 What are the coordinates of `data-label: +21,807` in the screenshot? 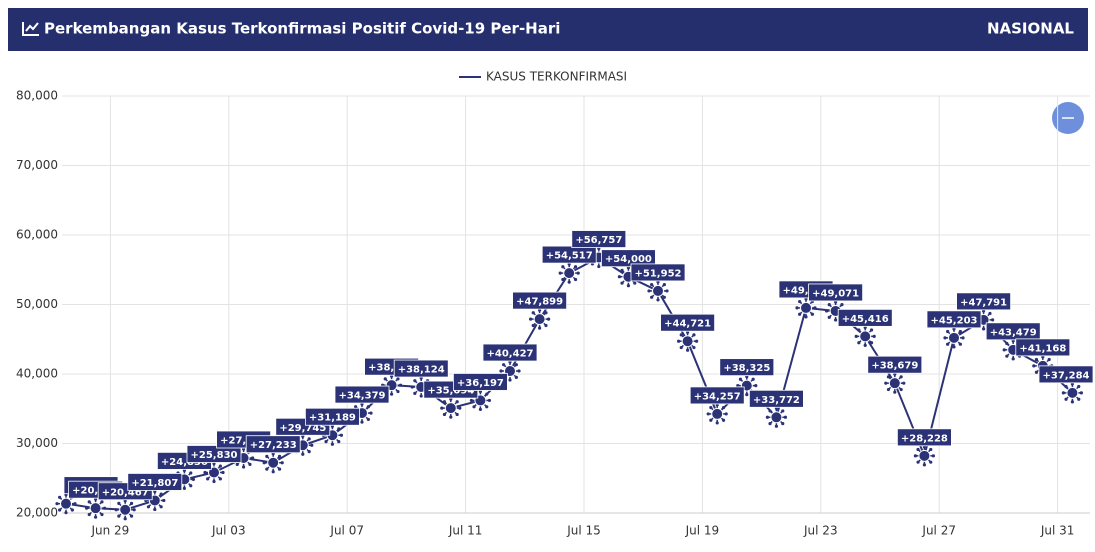 It's located at (154, 483).